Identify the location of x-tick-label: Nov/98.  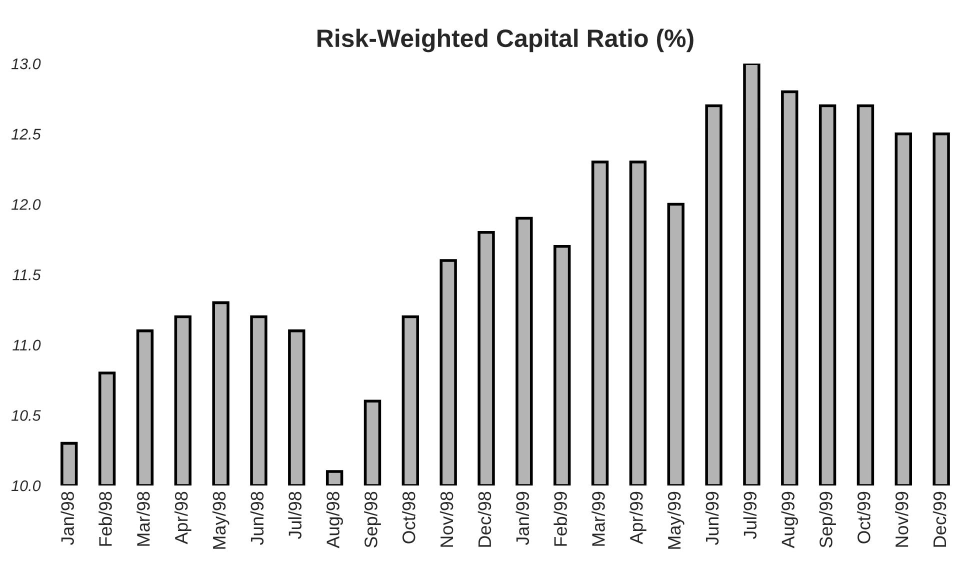
(447, 519).